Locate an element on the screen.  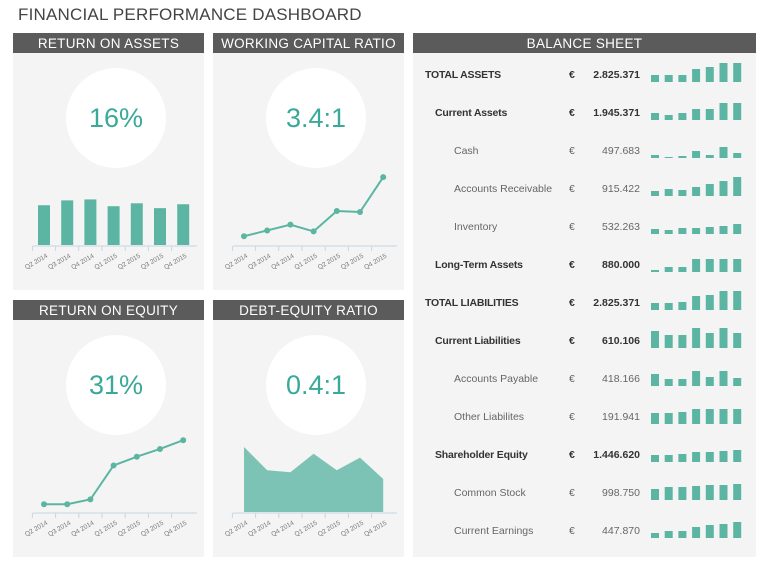
x-tick-label: Q2 2015 is located at coordinates (129, 261).